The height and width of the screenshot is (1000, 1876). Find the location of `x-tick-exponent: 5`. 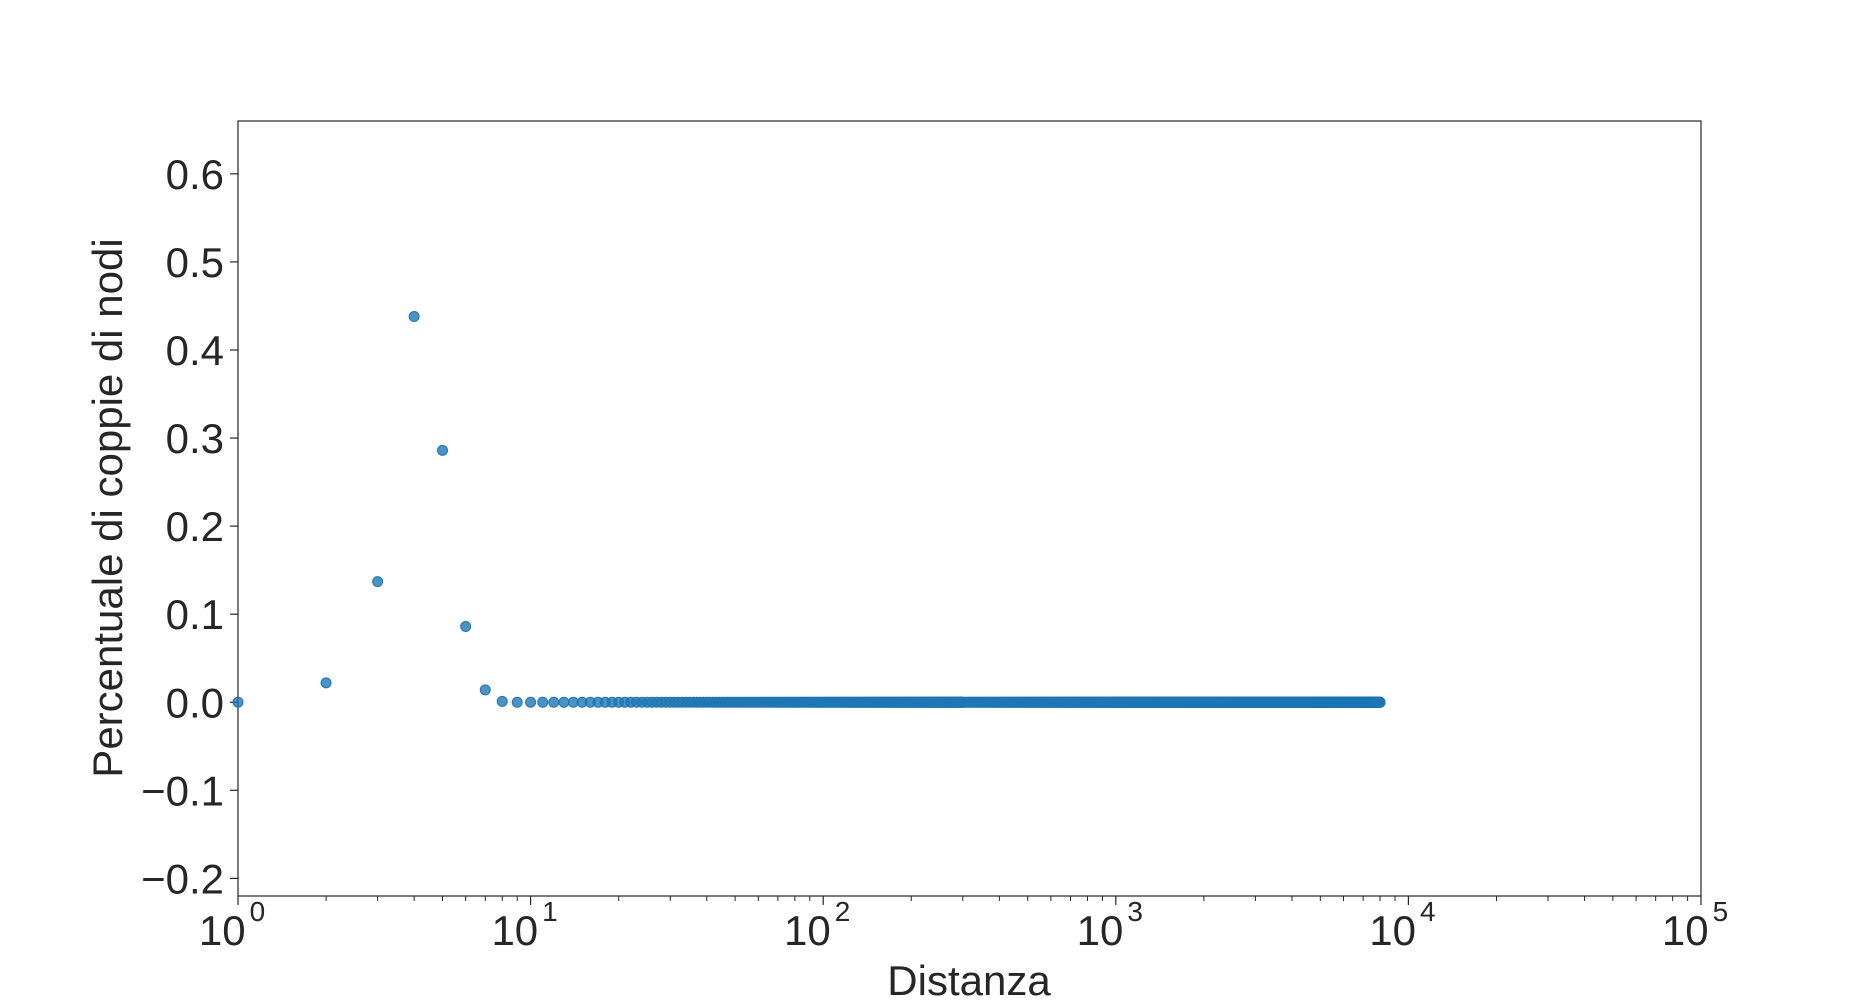

x-tick-exponent: 5 is located at coordinates (1721, 911).